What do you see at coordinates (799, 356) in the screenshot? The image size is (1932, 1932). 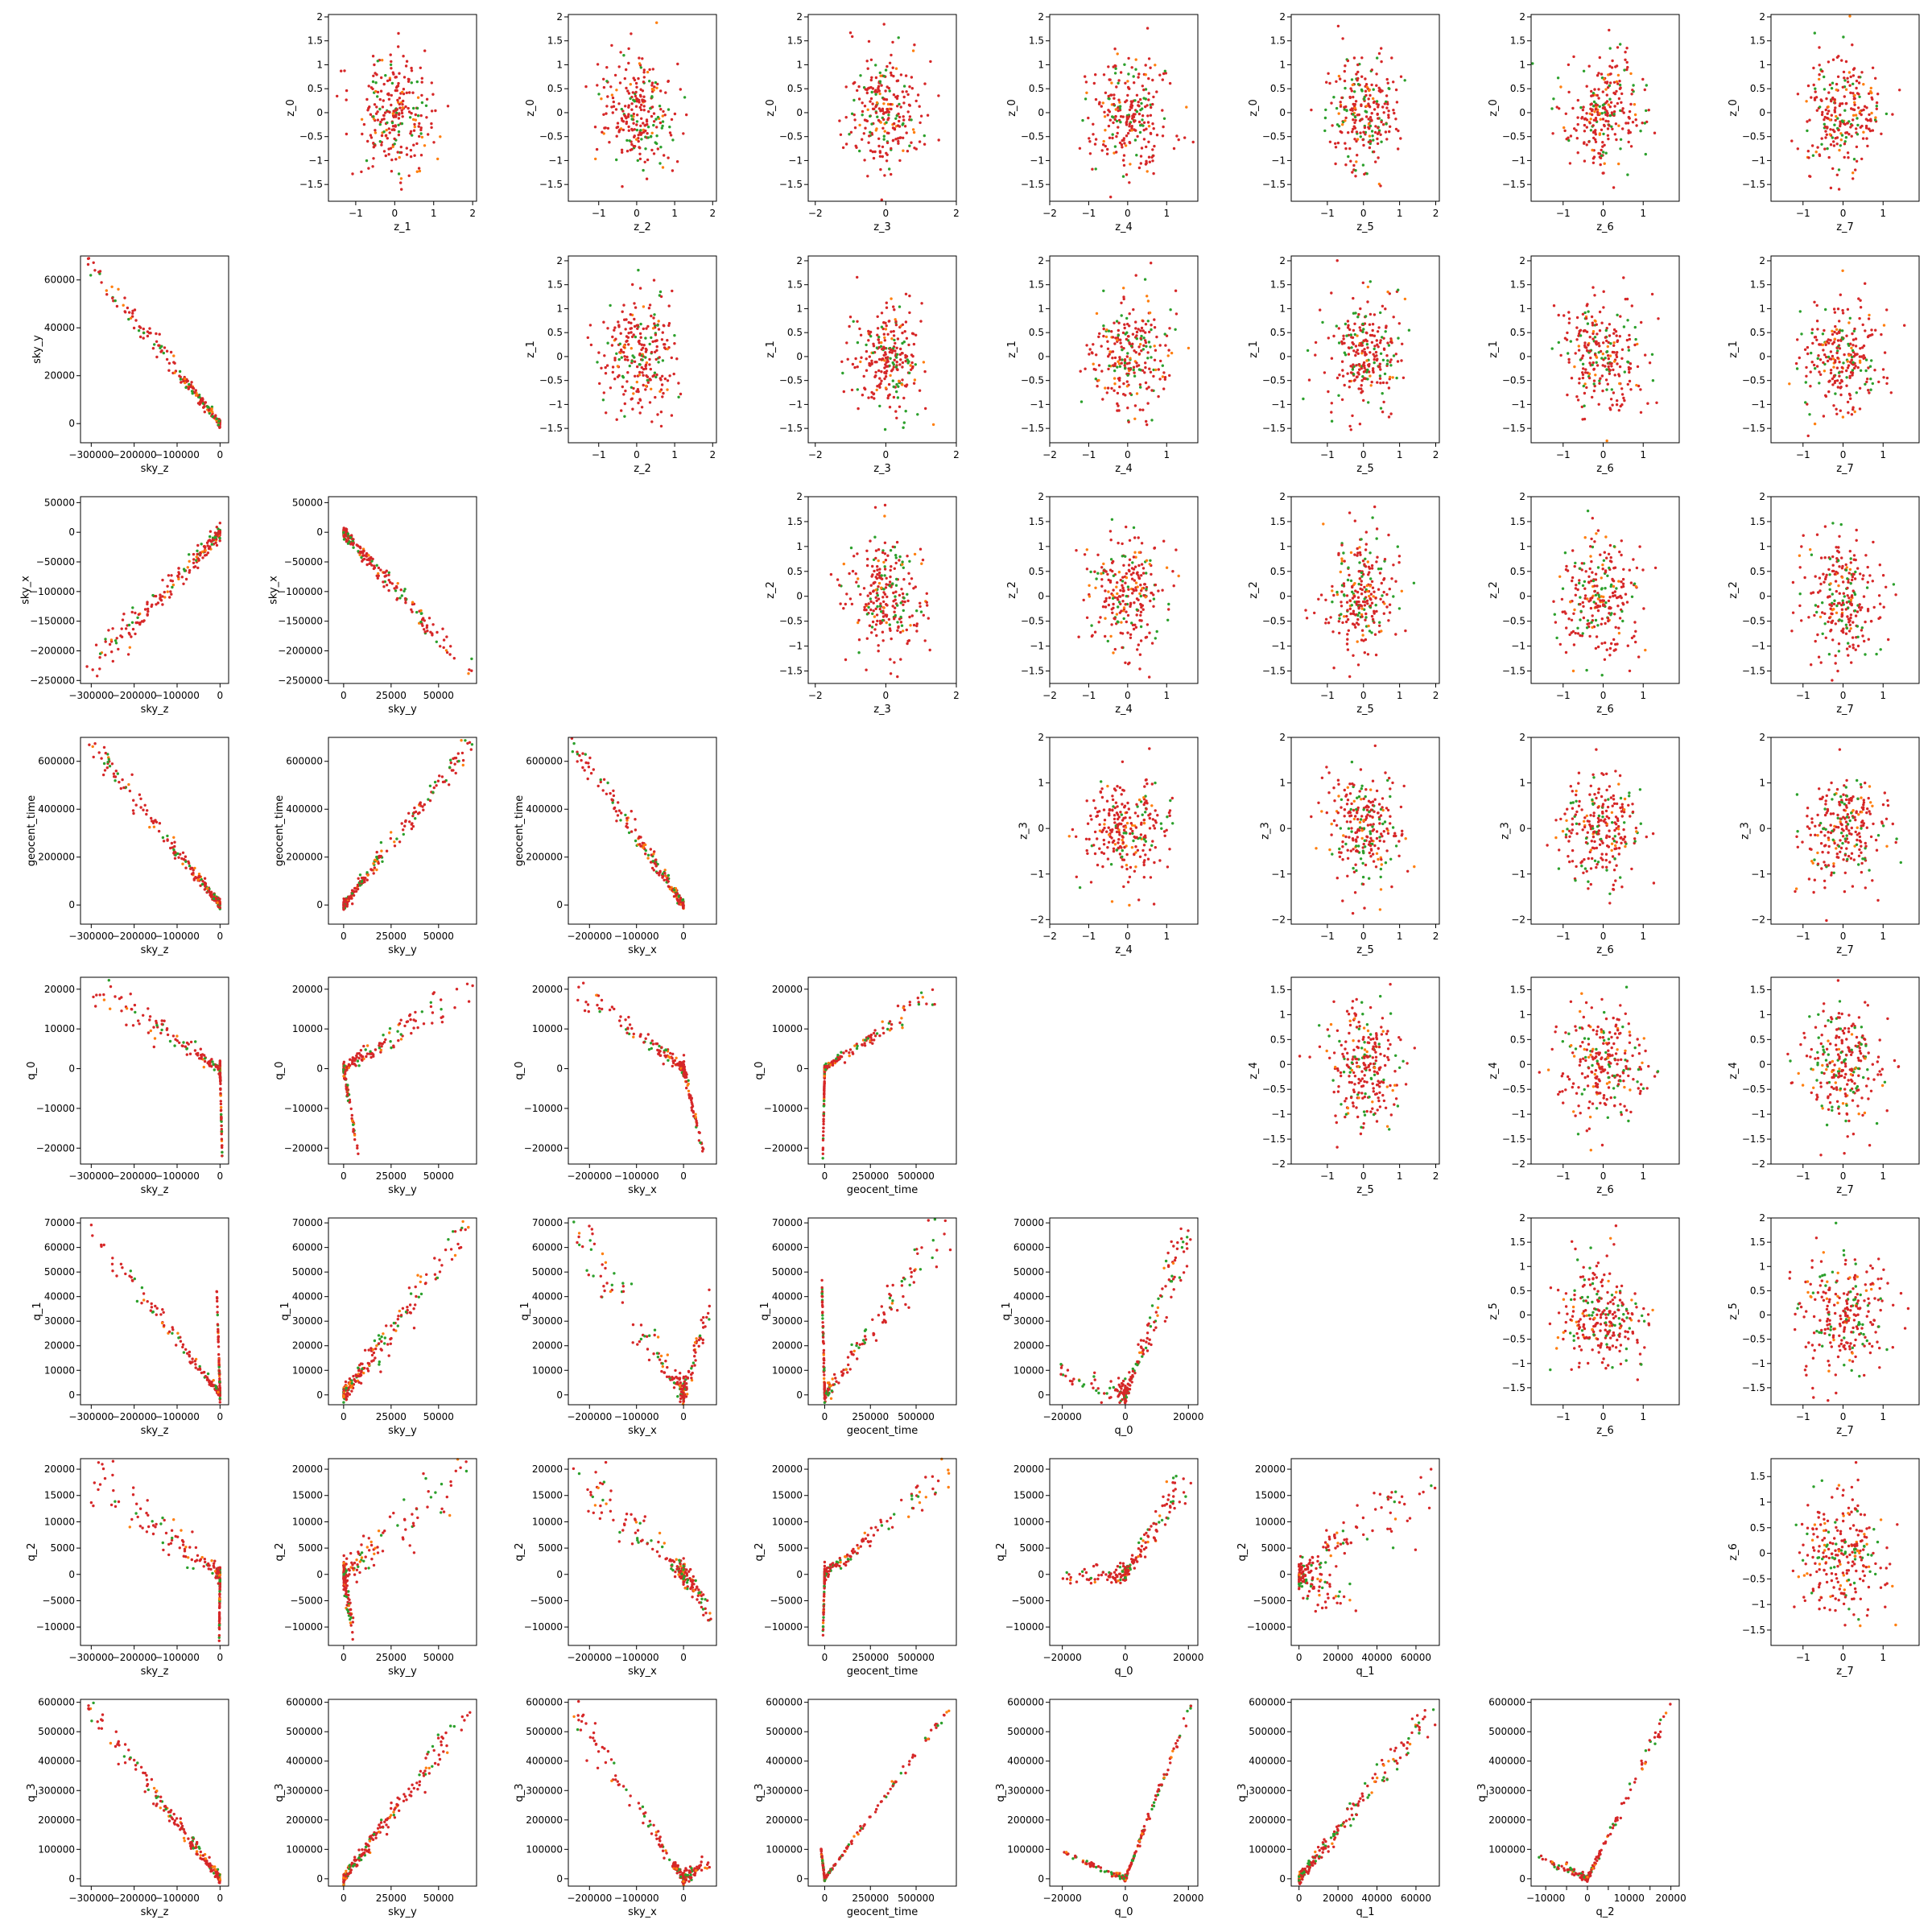 I see `y-tick-label: 0` at bounding box center [799, 356].